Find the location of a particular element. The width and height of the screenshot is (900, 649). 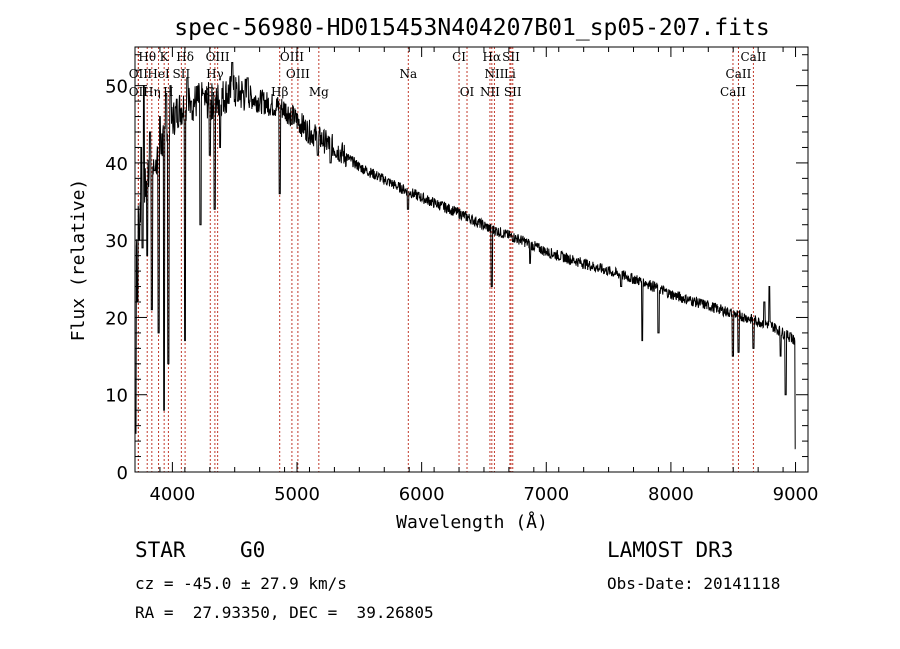

spectral-line-label: G is located at coordinates (210, 92).